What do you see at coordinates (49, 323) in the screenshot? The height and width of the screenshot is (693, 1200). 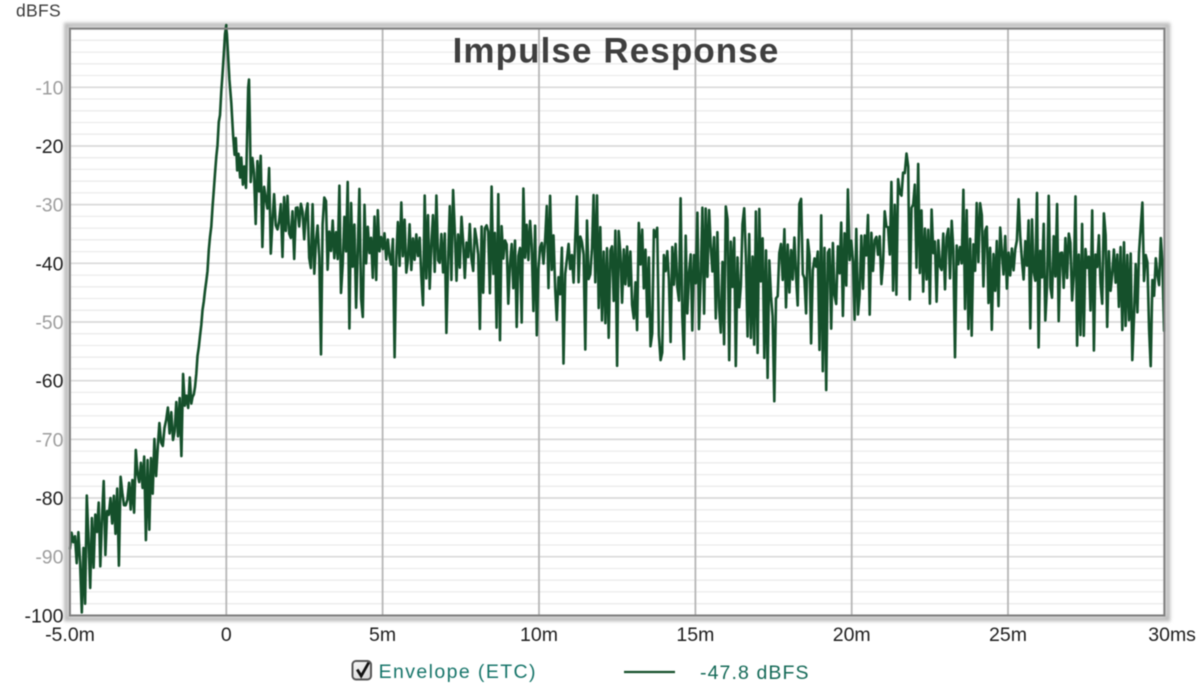 I see `svg-text: -50` at bounding box center [49, 323].